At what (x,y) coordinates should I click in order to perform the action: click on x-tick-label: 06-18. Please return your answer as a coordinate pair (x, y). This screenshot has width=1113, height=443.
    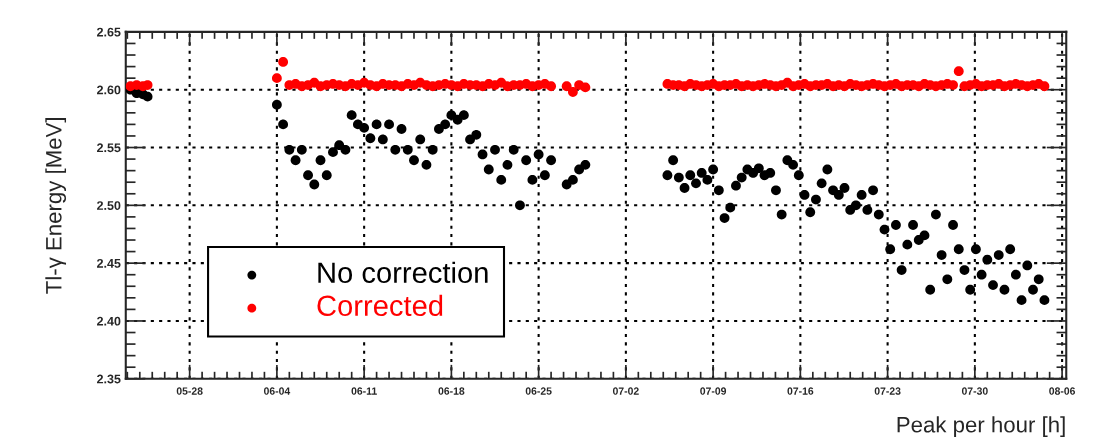
    Looking at the image, I should click on (451, 391).